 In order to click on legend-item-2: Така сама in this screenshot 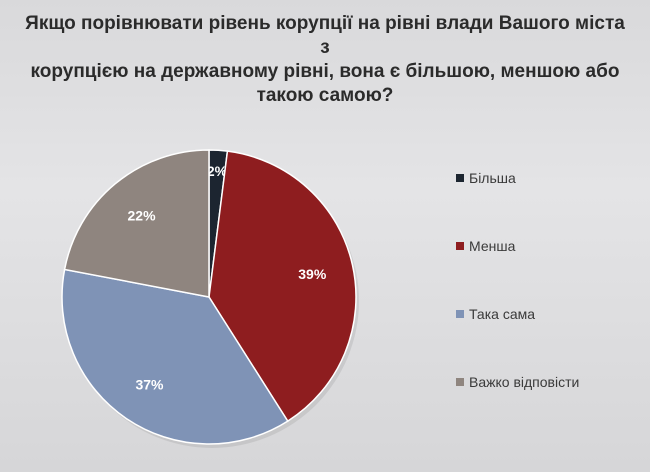, I will do `click(495, 314)`.